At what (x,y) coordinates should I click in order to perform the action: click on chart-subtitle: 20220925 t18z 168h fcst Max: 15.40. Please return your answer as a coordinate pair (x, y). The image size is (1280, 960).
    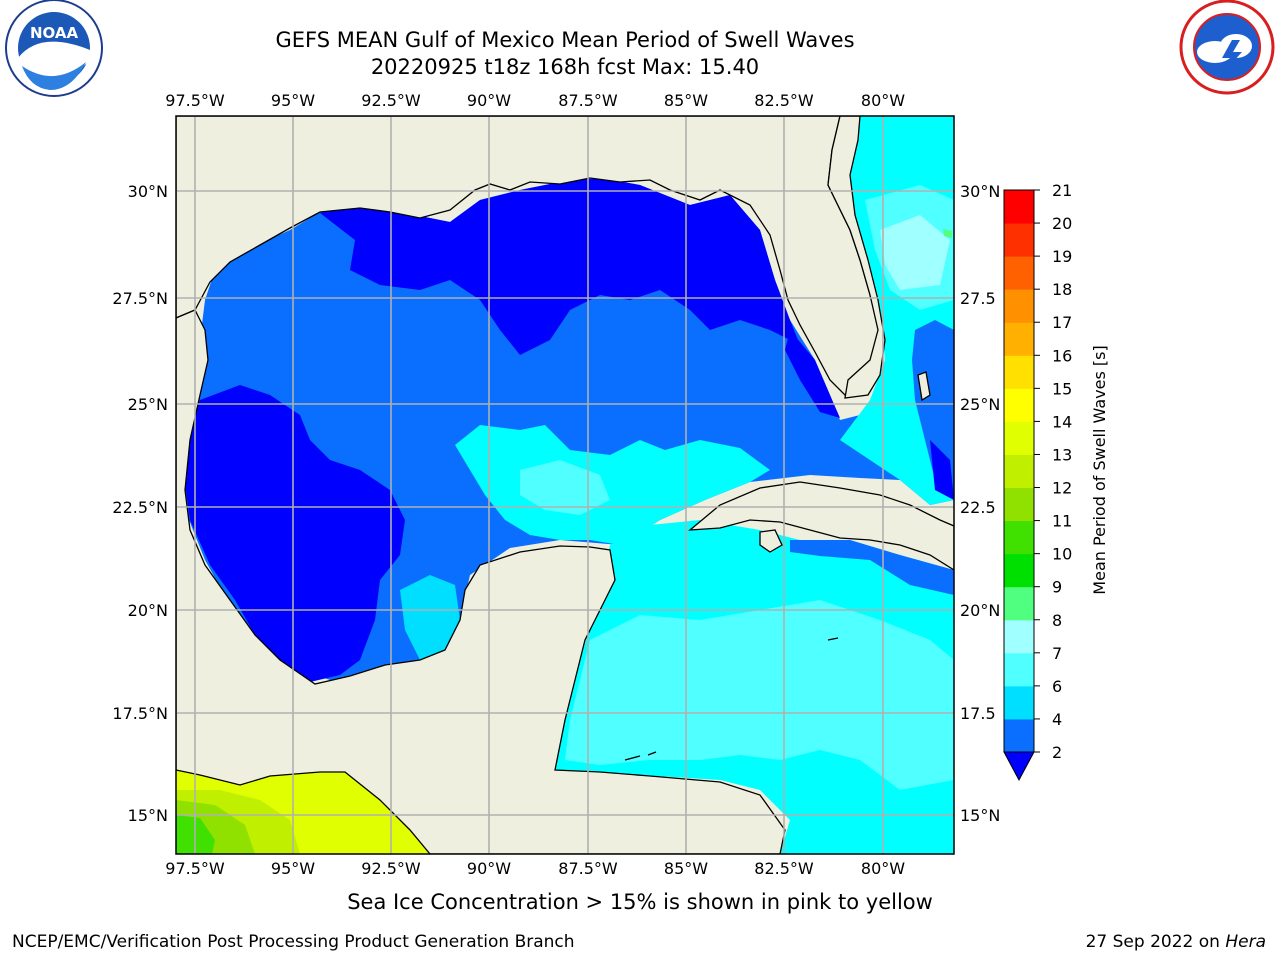
    Looking at the image, I should click on (565, 67).